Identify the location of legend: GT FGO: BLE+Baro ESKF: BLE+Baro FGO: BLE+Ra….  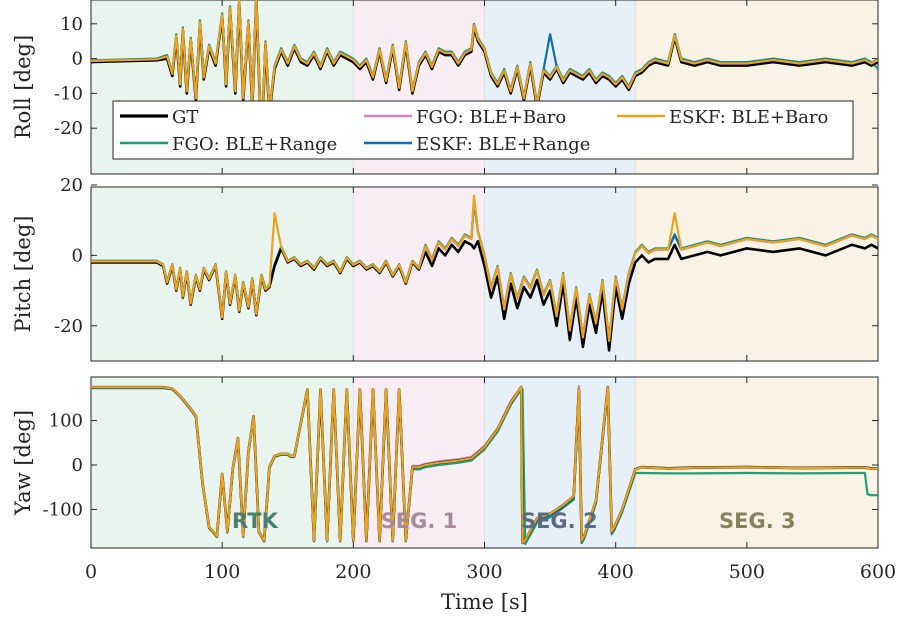
(483, 130).